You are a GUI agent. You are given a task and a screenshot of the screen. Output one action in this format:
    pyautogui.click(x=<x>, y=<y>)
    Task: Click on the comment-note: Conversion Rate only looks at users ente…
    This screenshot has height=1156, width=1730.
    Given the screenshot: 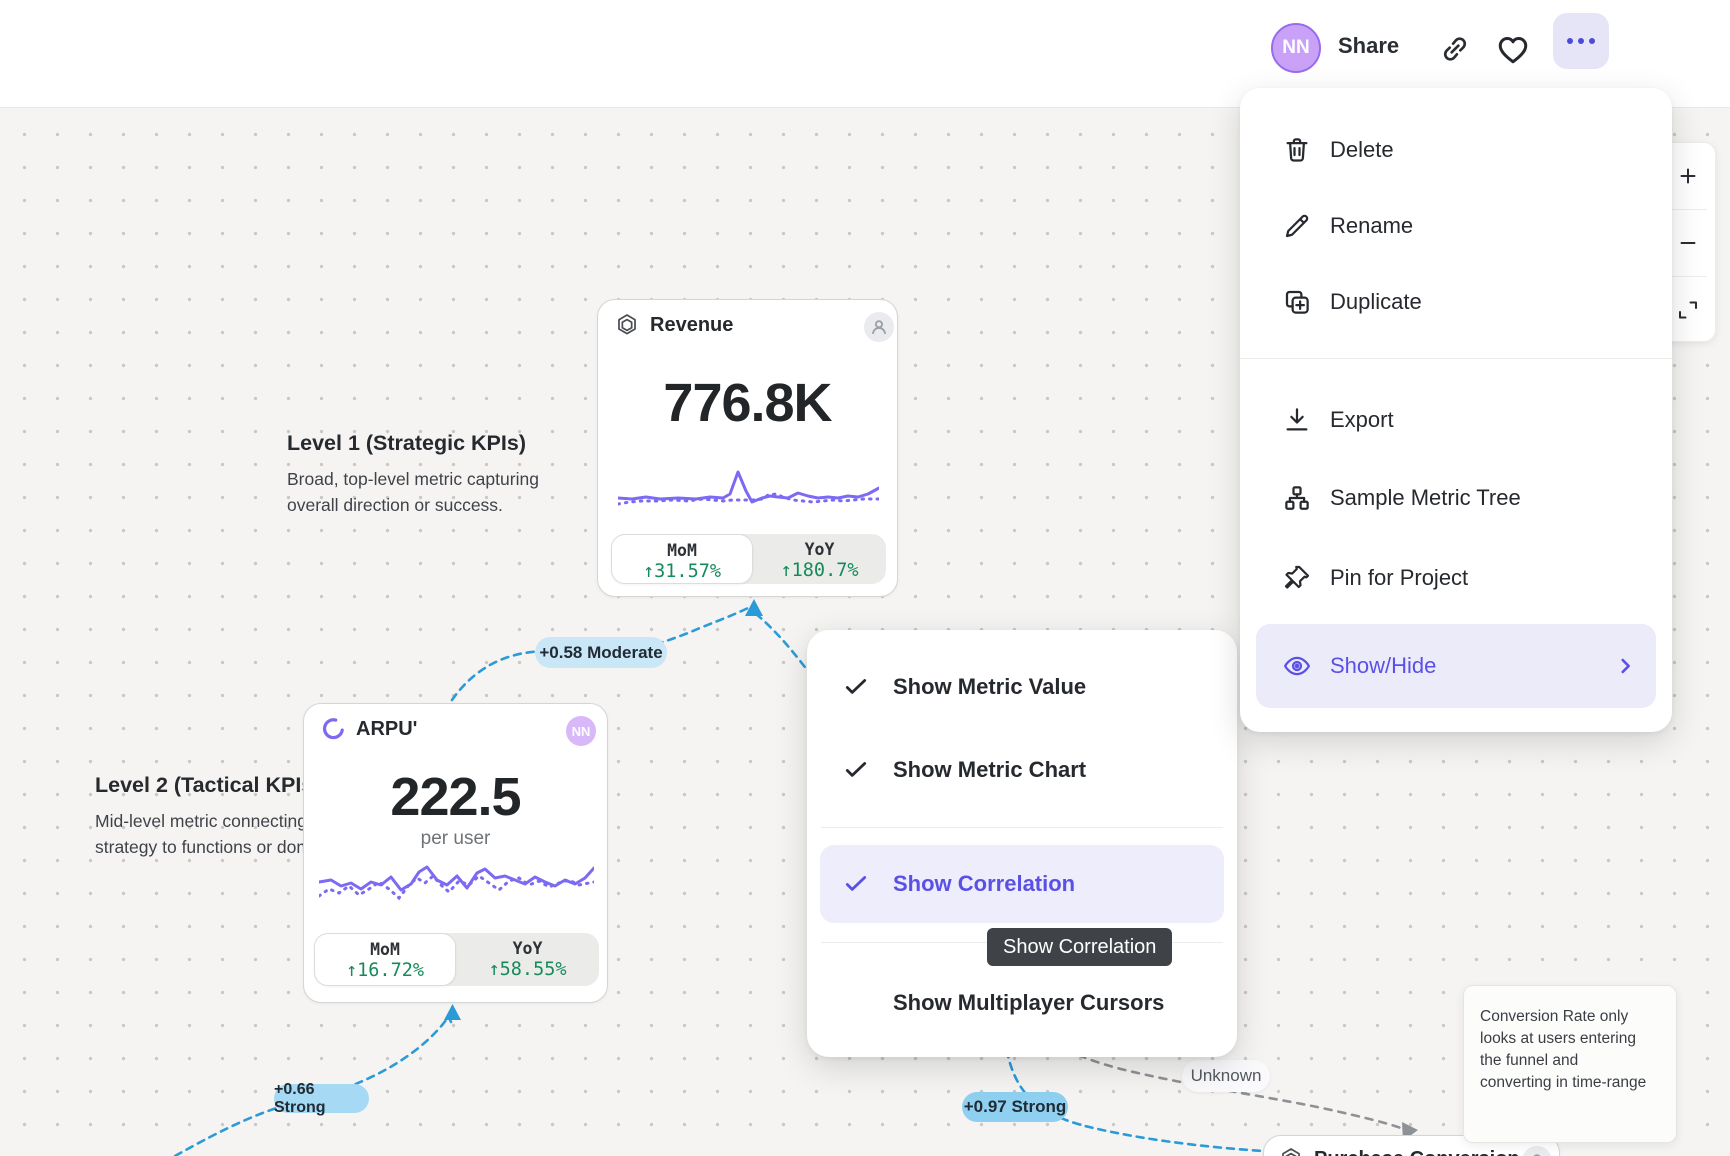 What is the action you would take?
    pyautogui.click(x=1570, y=1064)
    